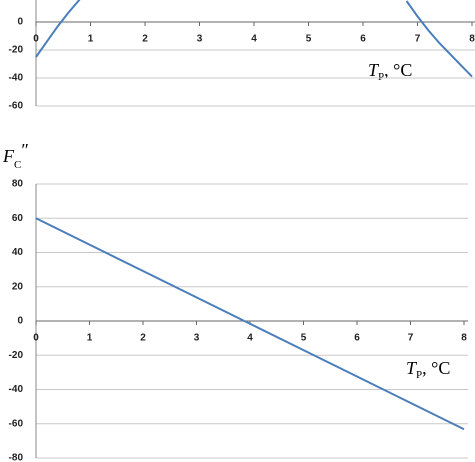 The height and width of the screenshot is (462, 475). I want to click on y-tick-label: 40, so click(18, 252).